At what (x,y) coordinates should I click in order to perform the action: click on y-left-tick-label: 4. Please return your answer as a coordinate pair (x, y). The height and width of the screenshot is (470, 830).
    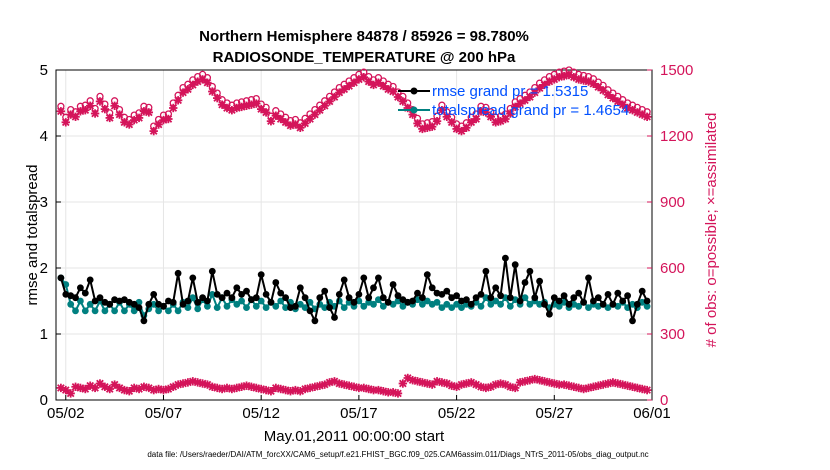
    Looking at the image, I should click on (44, 136).